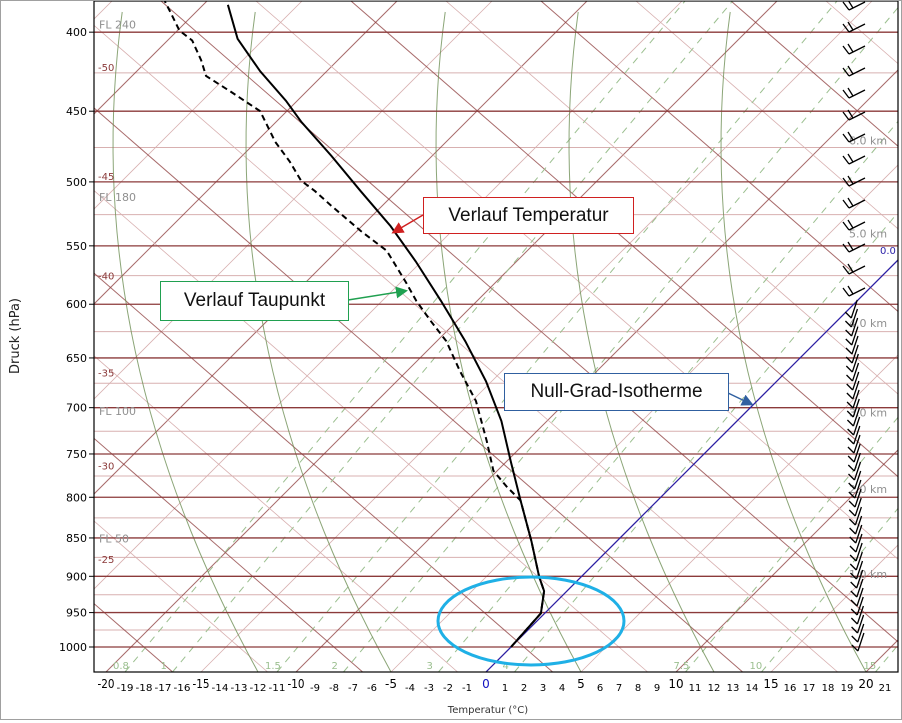 This screenshot has height=723, width=902. Describe the element at coordinates (616, 392) in the screenshot. I see `freezing-level-callout: Null-Grad-Isotherme` at that location.